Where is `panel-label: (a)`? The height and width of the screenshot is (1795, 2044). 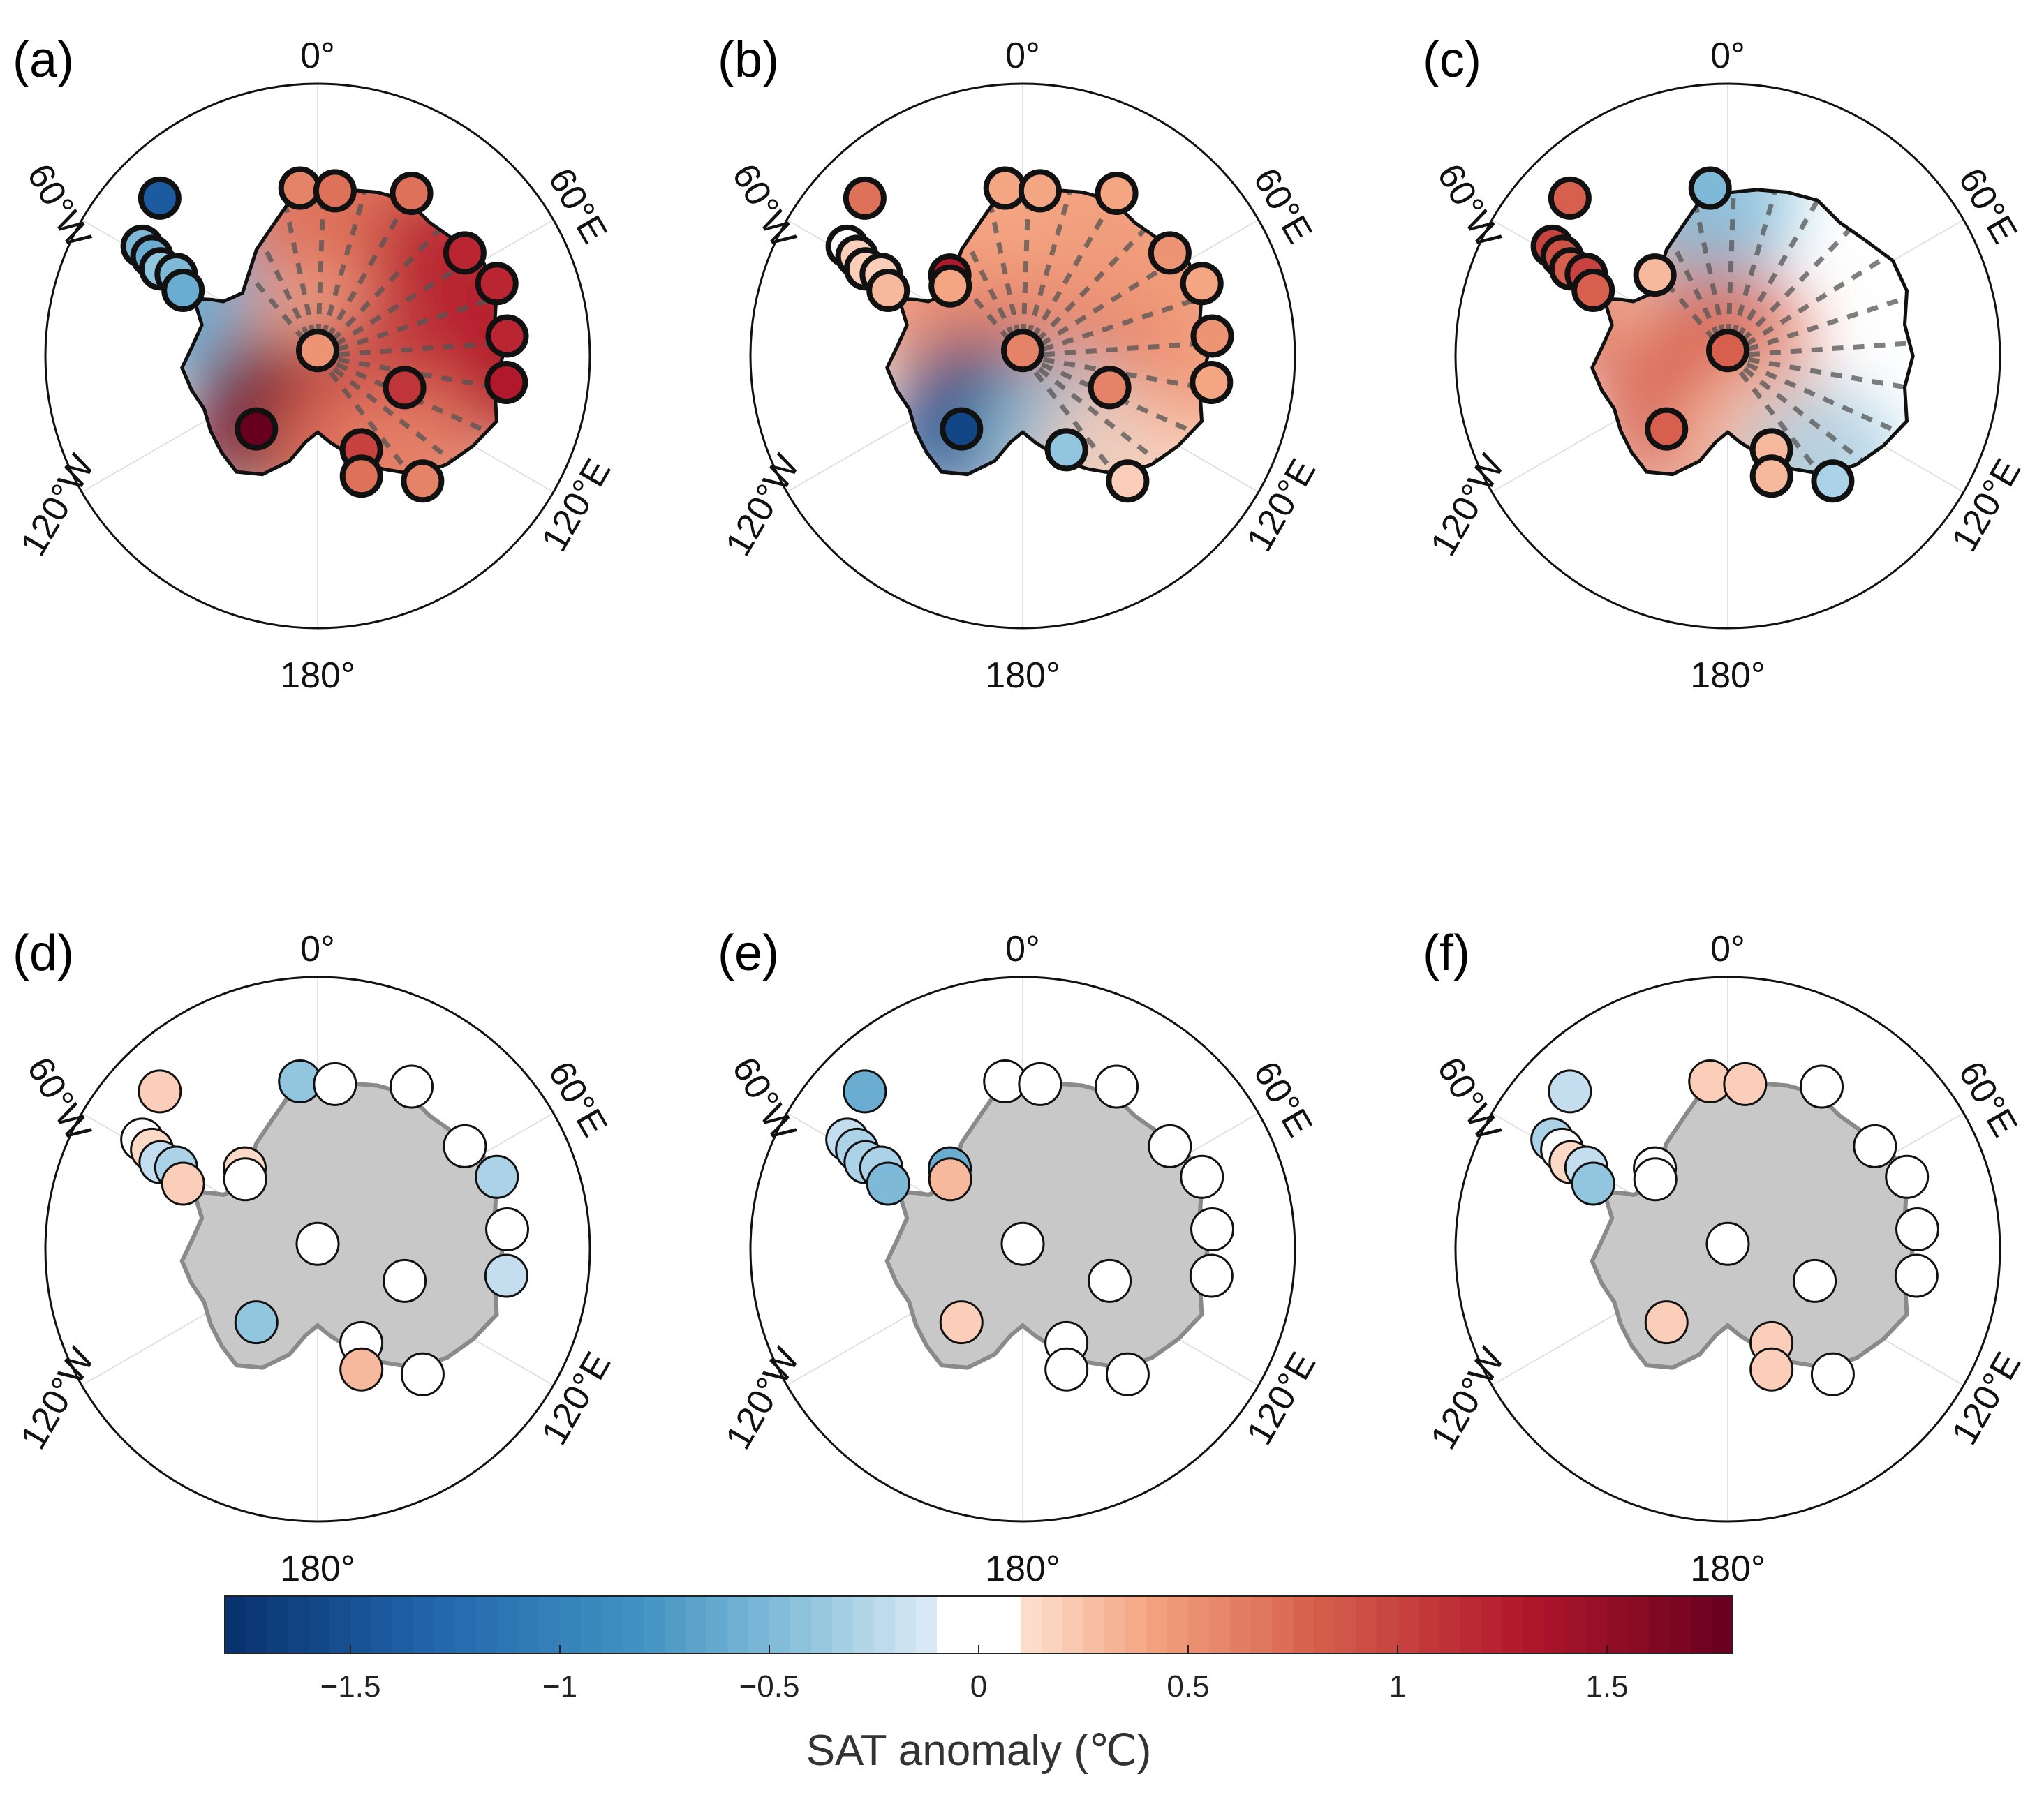 panel-label: (a) is located at coordinates (43, 60).